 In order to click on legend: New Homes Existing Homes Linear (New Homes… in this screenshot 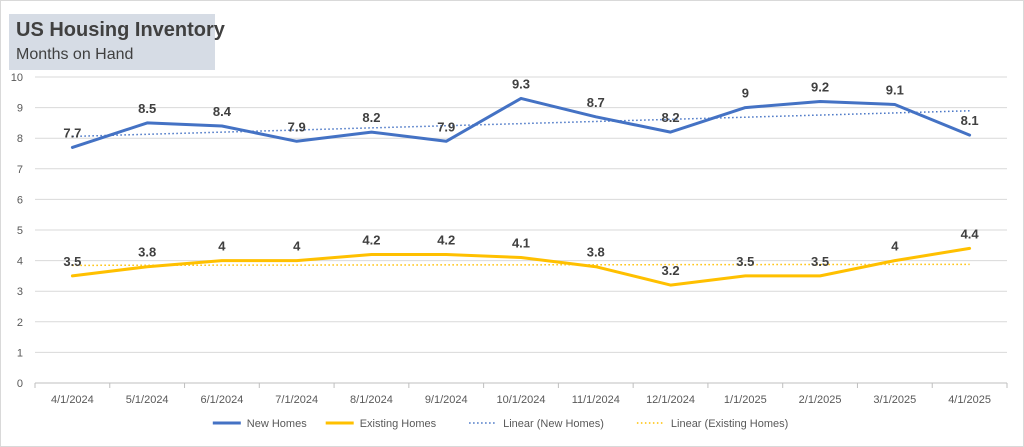, I will do `click(500, 424)`.